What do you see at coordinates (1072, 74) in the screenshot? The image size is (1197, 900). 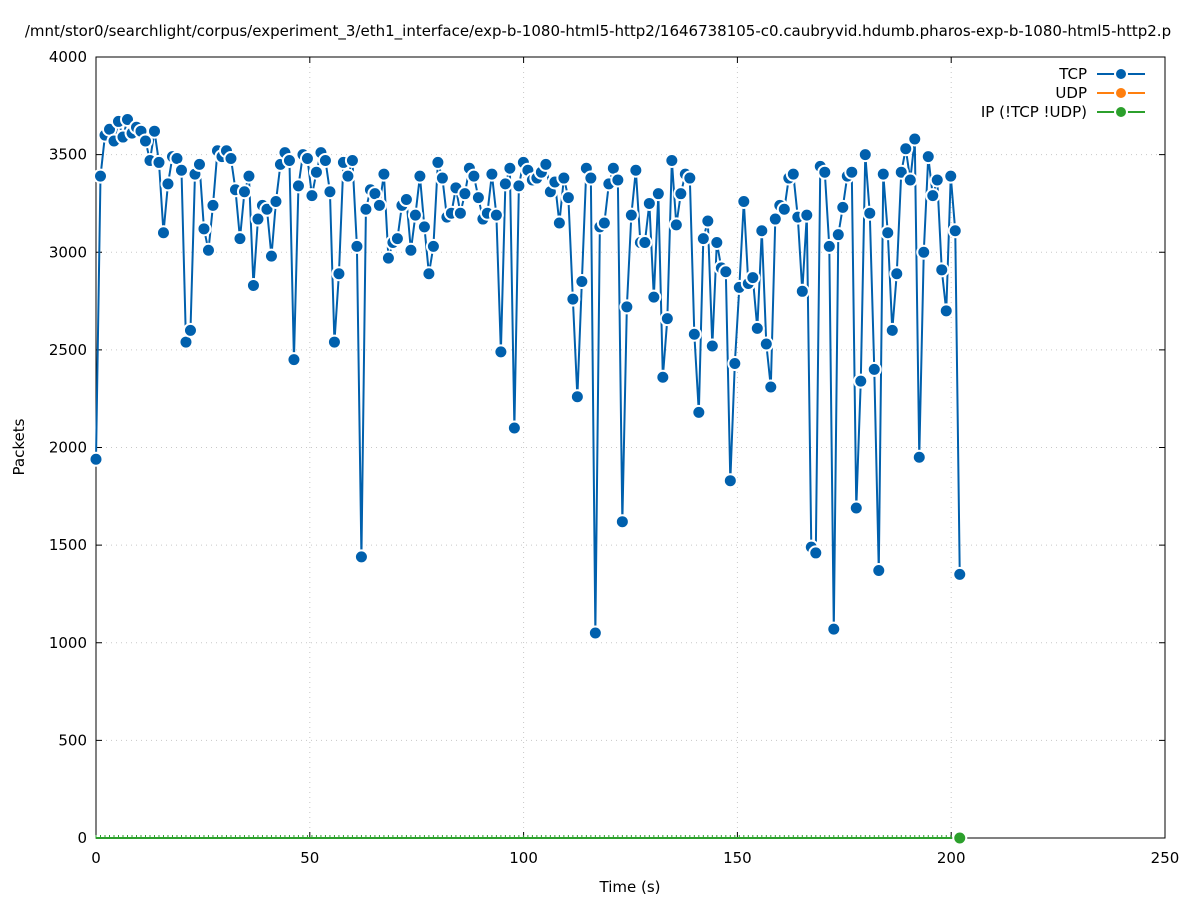 I see `legend-label: TCP` at bounding box center [1072, 74].